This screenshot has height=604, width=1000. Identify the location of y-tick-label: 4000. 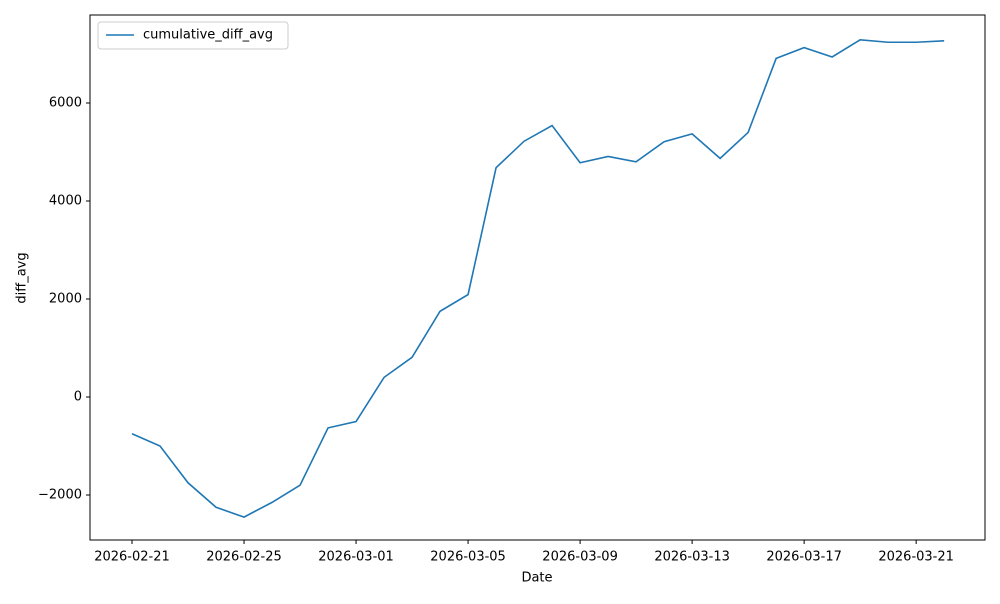
(65, 201).